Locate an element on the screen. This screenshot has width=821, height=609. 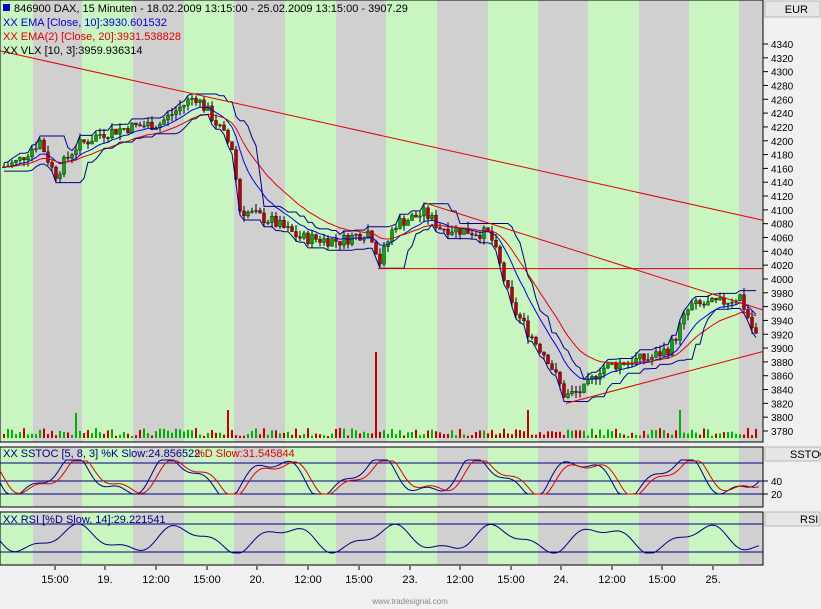
time-tick-label: 19. is located at coordinates (104, 580).